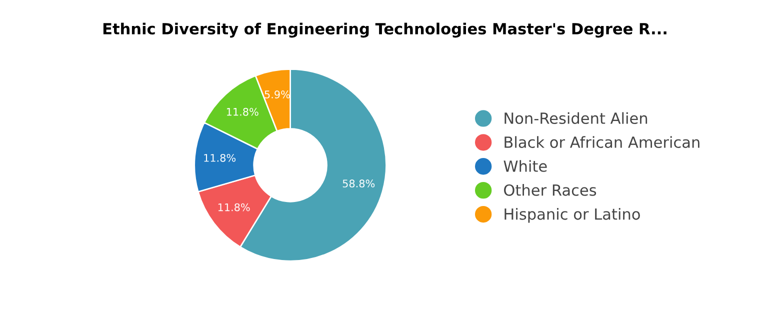 This screenshot has height=335, width=770. What do you see at coordinates (572, 215) in the screenshot?
I see `legend-label: Hispanic or Latino` at bounding box center [572, 215].